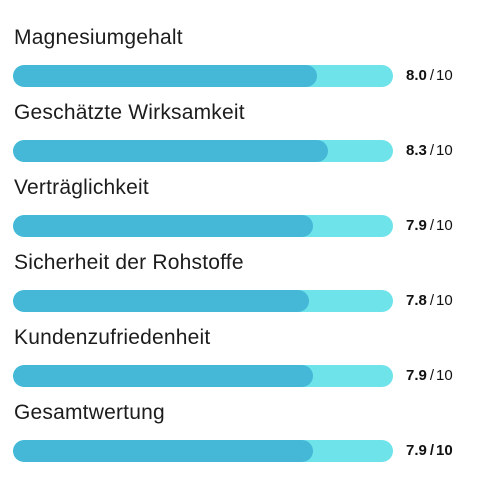  What do you see at coordinates (98, 37) in the screenshot?
I see `rating-label: Magnesiumgehalt` at bounding box center [98, 37].